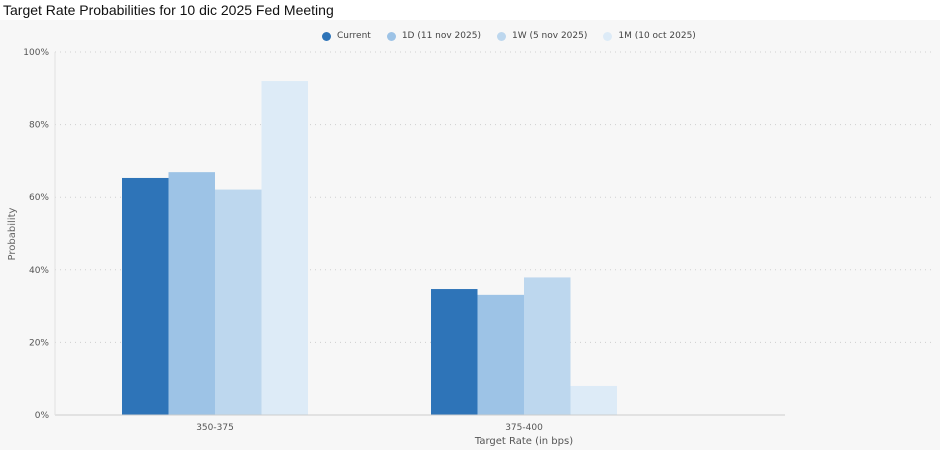 The image size is (940, 450). I want to click on x-tick-label: 350-375, so click(215, 428).